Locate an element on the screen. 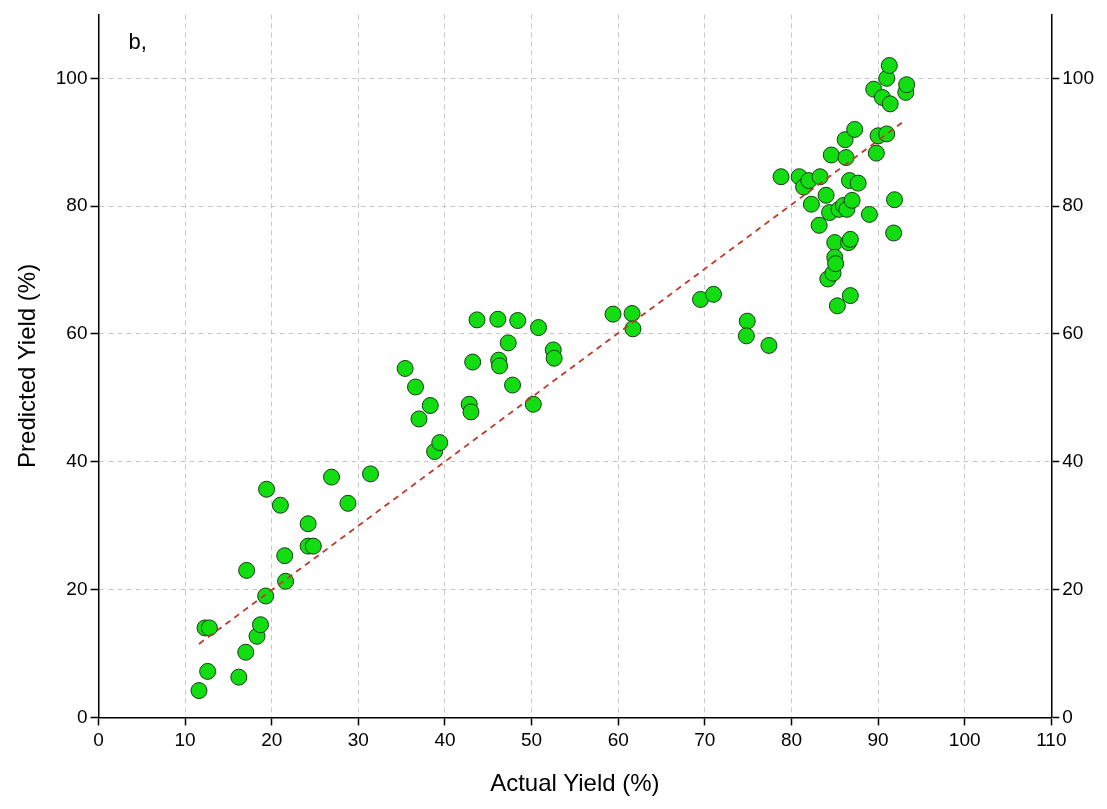  y2-tick-label: 60 is located at coordinates (1073, 333).